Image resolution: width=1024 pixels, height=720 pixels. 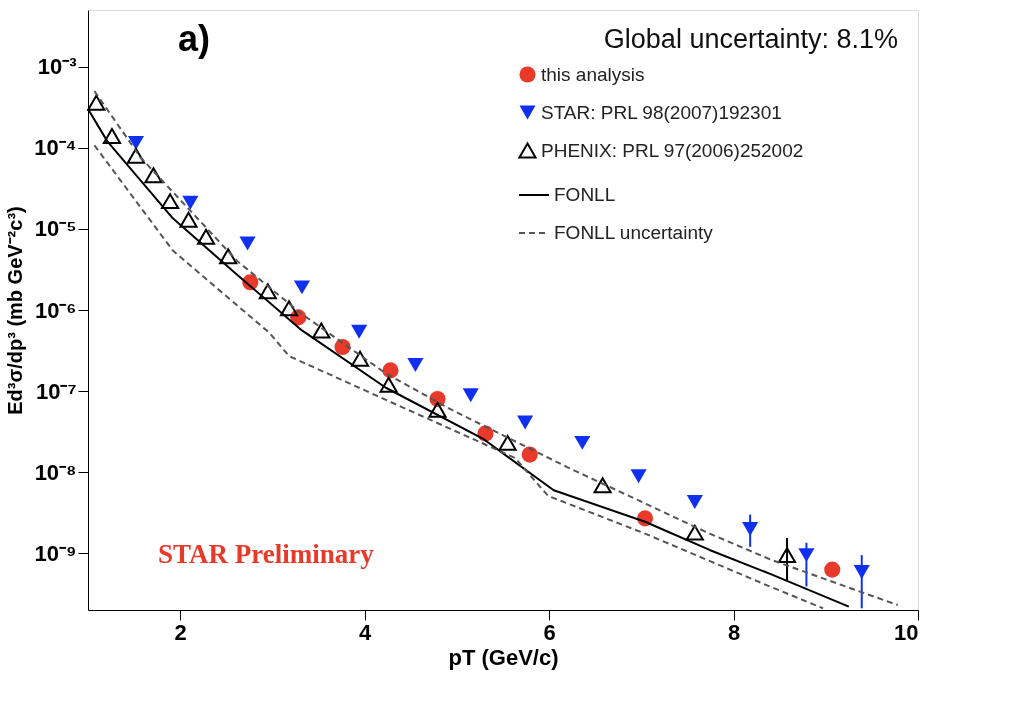 I want to click on annotation: STAR Preliminary, so click(x=266, y=554).